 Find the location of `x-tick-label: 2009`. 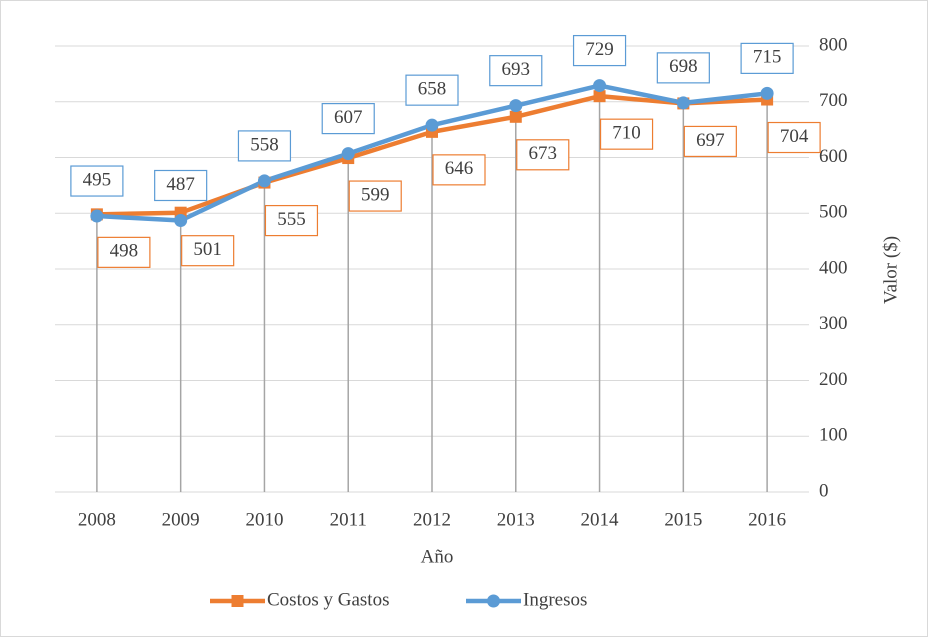

x-tick-label: 2009 is located at coordinates (181, 519).